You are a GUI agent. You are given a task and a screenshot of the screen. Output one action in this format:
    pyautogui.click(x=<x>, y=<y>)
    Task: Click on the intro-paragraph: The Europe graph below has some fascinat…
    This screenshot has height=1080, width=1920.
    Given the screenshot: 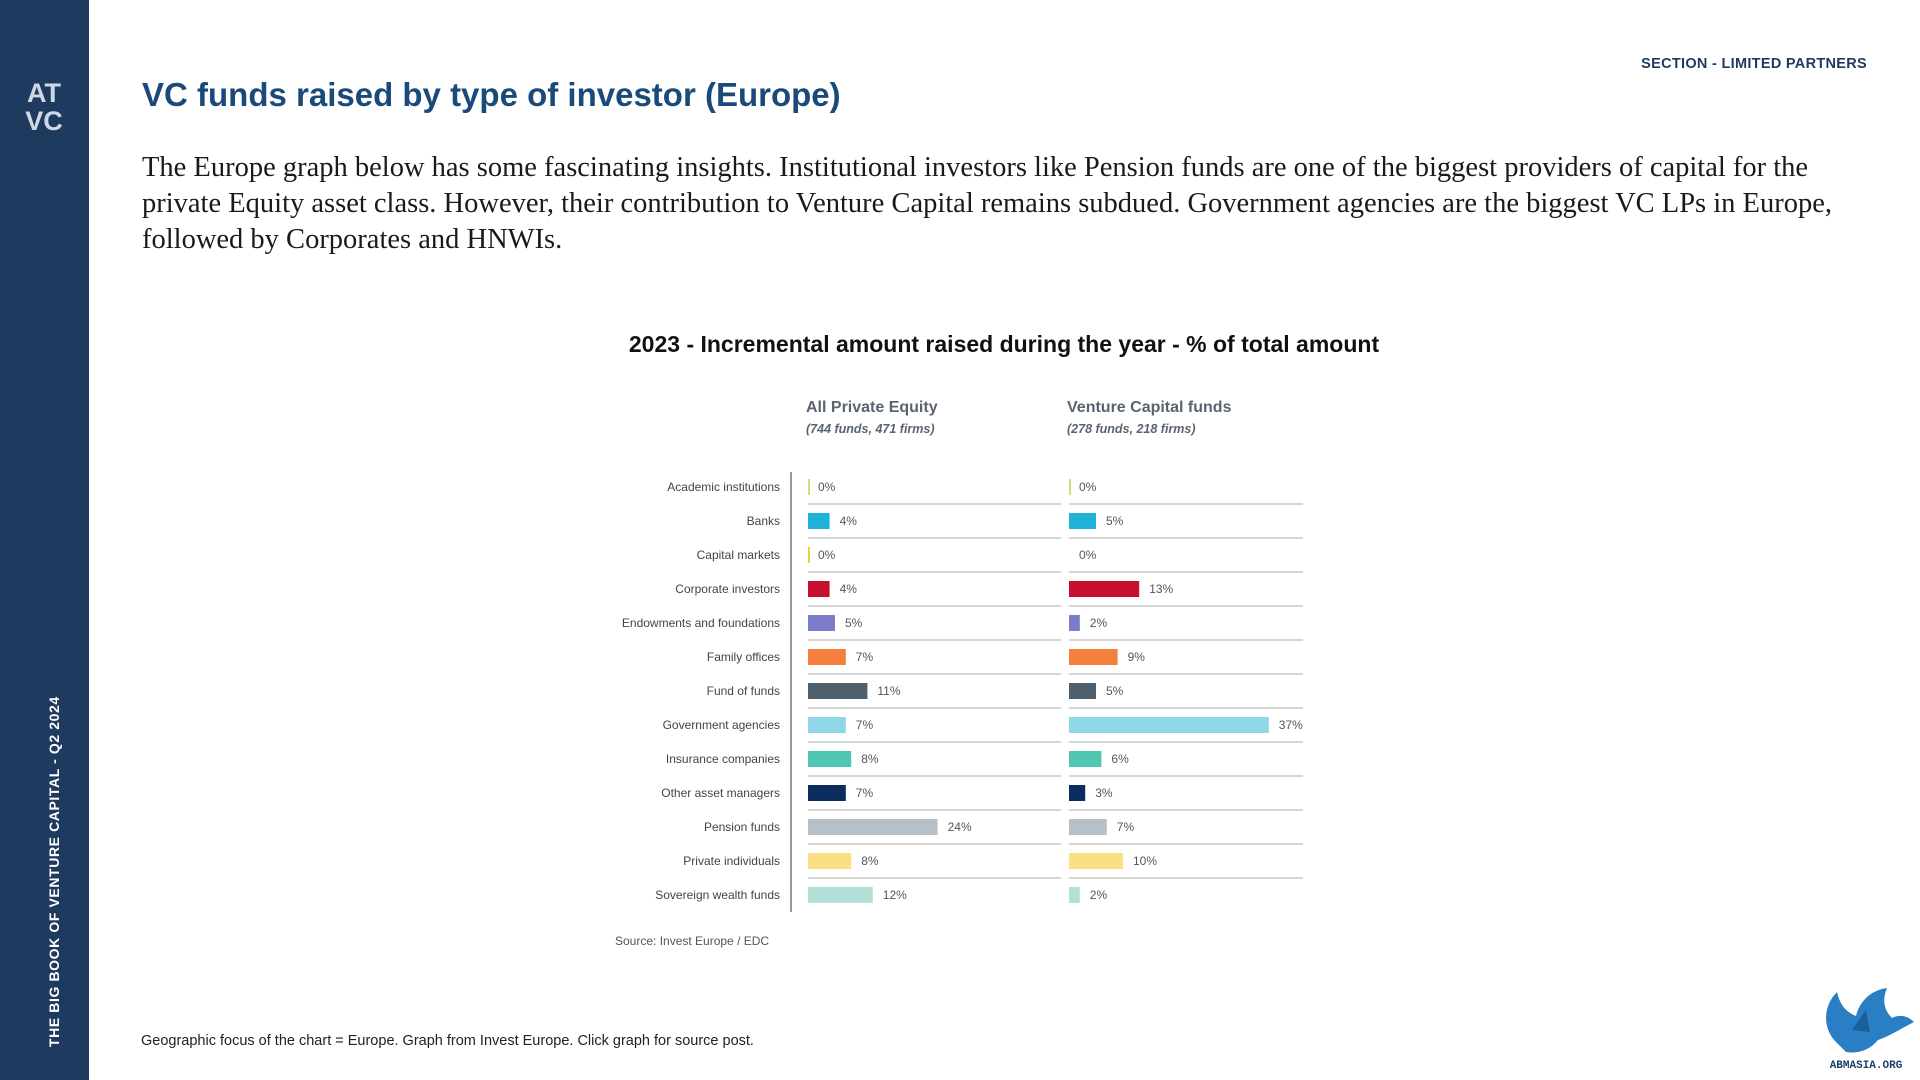 What is the action you would take?
    pyautogui.click(x=987, y=203)
    